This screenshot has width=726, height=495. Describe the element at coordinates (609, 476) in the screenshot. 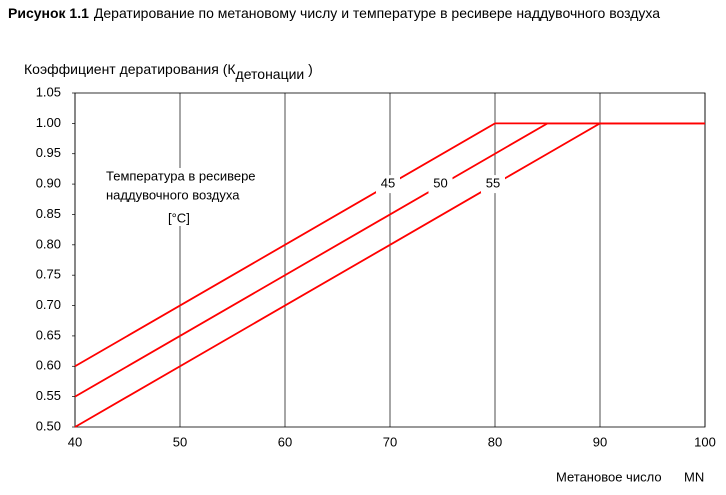

I see `x-axis-label: Метановое число` at that location.